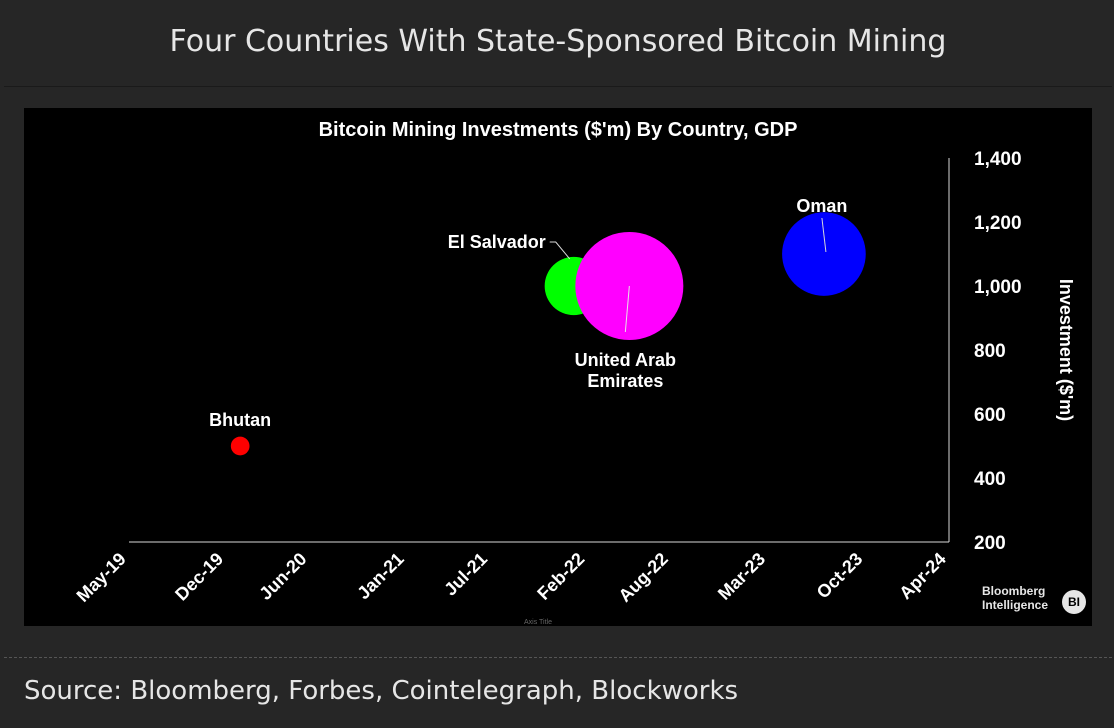 This screenshot has width=1114, height=728. What do you see at coordinates (998, 287) in the screenshot?
I see `y-tick-label: 1,000` at bounding box center [998, 287].